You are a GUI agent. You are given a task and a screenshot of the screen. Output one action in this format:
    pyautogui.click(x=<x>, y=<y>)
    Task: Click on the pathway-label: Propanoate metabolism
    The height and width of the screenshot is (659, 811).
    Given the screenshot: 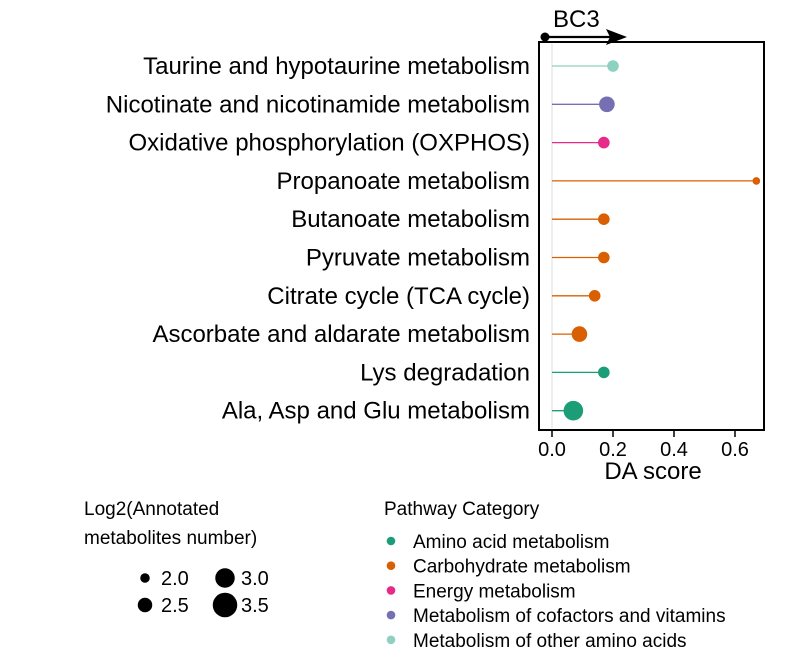 What is the action you would take?
    pyautogui.click(x=403, y=181)
    